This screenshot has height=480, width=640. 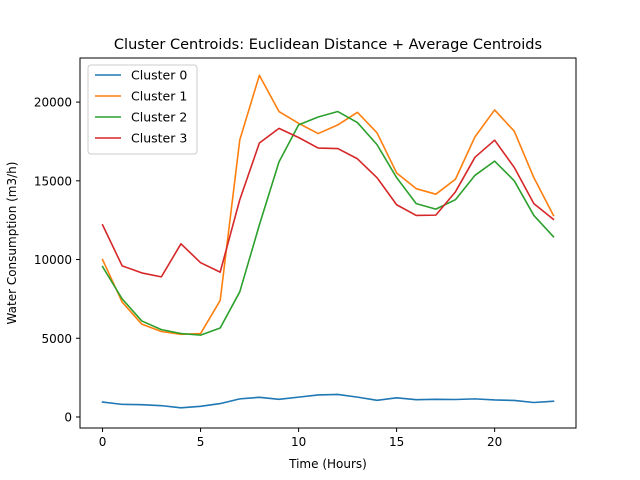 What do you see at coordinates (494, 442) in the screenshot?
I see `x-tick-label: 20` at bounding box center [494, 442].